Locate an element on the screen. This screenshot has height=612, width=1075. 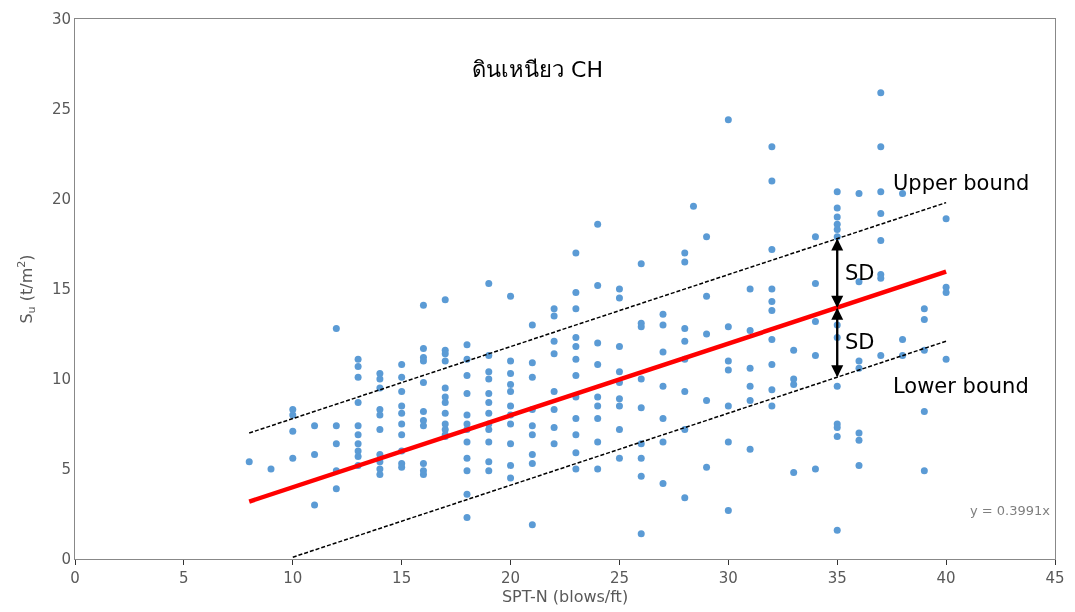
x-tick-label: 45 is located at coordinates (1055, 578).